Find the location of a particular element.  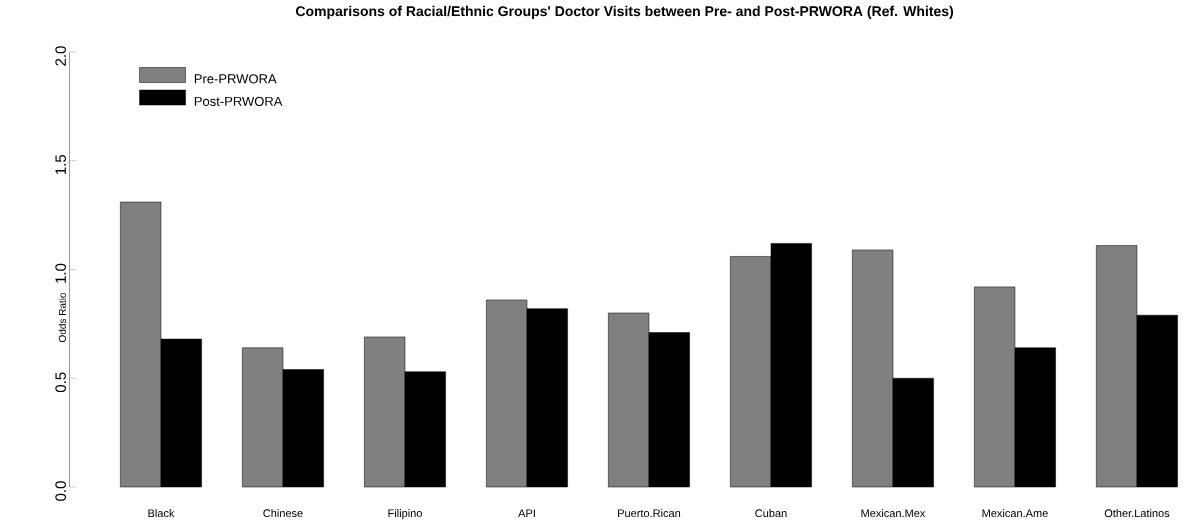

x-tick-label: Filipino is located at coordinates (405, 514).